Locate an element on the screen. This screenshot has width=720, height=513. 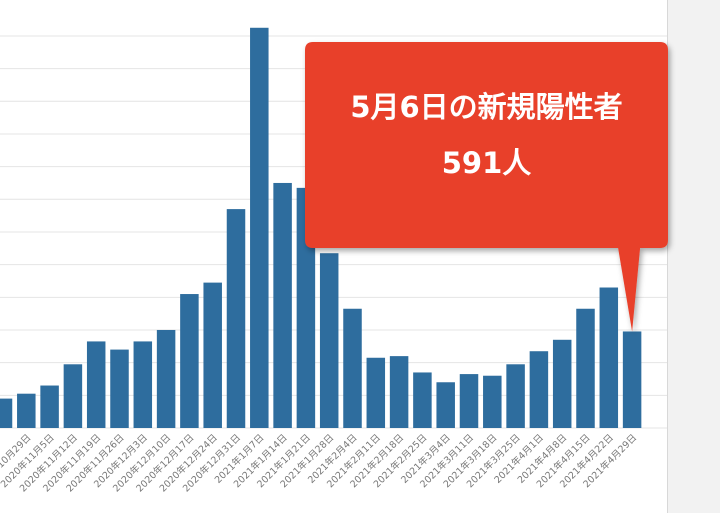
callout-text: 5月6日の新規陽性者 is located at coordinates (486, 107).